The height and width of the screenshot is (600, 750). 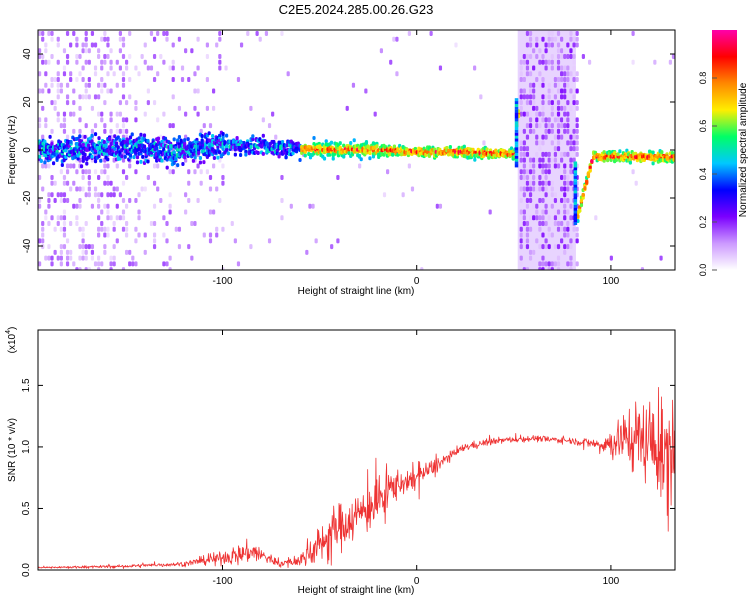 What do you see at coordinates (27, 150) in the screenshot?
I see `spectrogram-y-tick-label: 0` at bounding box center [27, 150].